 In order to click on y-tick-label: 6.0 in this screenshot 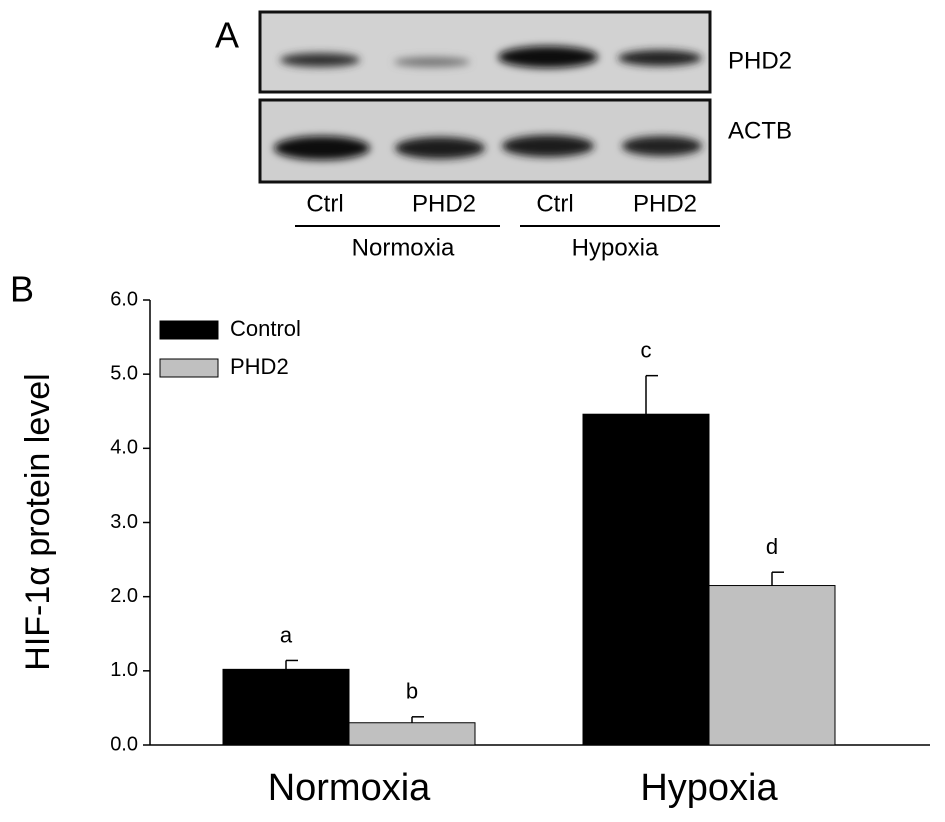, I will do `click(124, 299)`.